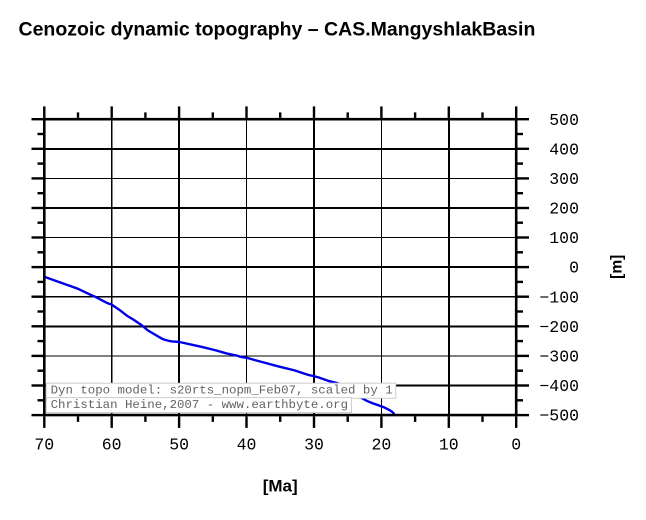  What do you see at coordinates (449, 444) in the screenshot?
I see `svg-text: 10` at bounding box center [449, 444].